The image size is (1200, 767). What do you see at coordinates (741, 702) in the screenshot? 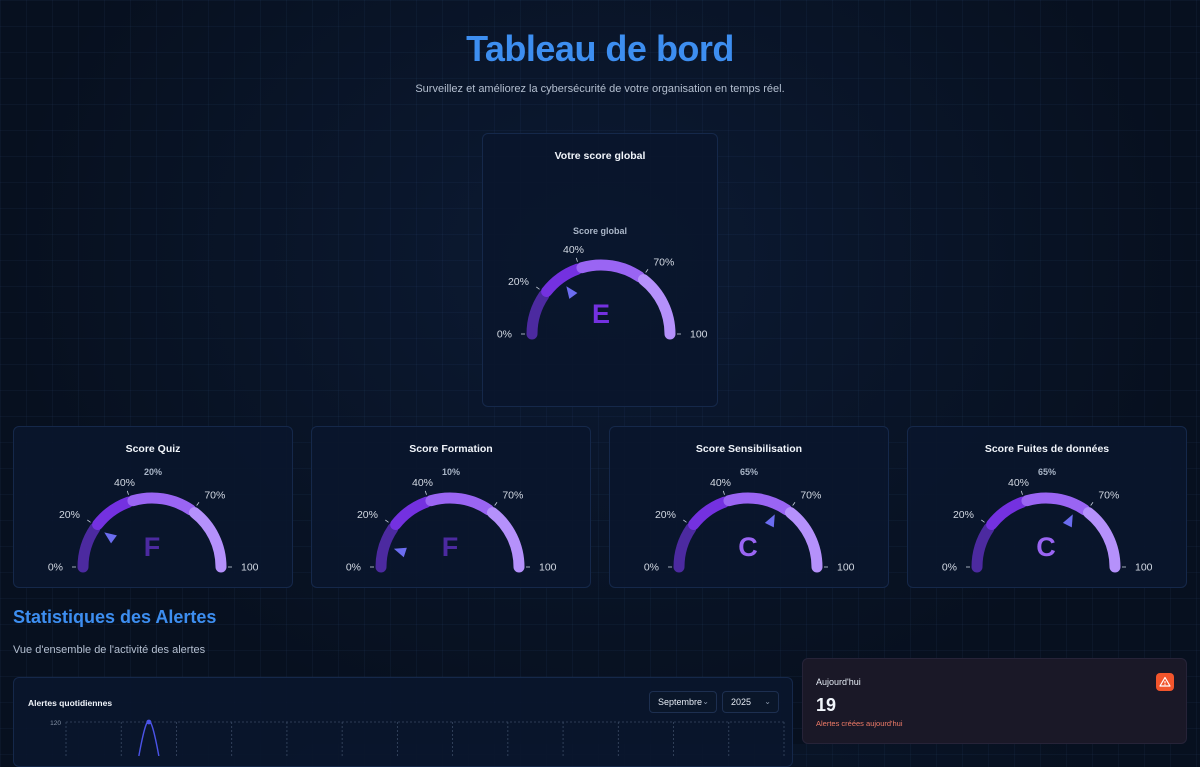
I see `year-select-value: 2025` at bounding box center [741, 702].